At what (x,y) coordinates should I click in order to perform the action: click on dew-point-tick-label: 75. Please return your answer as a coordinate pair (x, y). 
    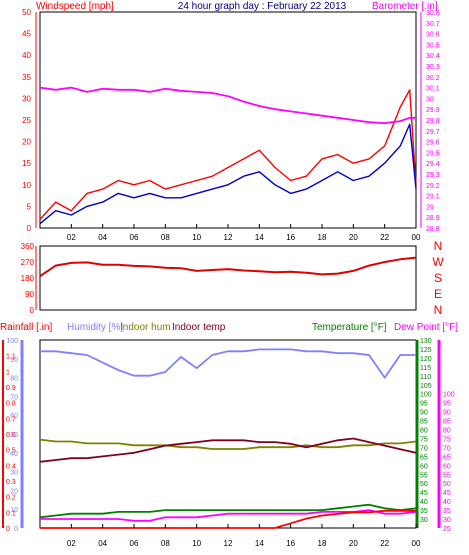
    Looking at the image, I should click on (447, 439).